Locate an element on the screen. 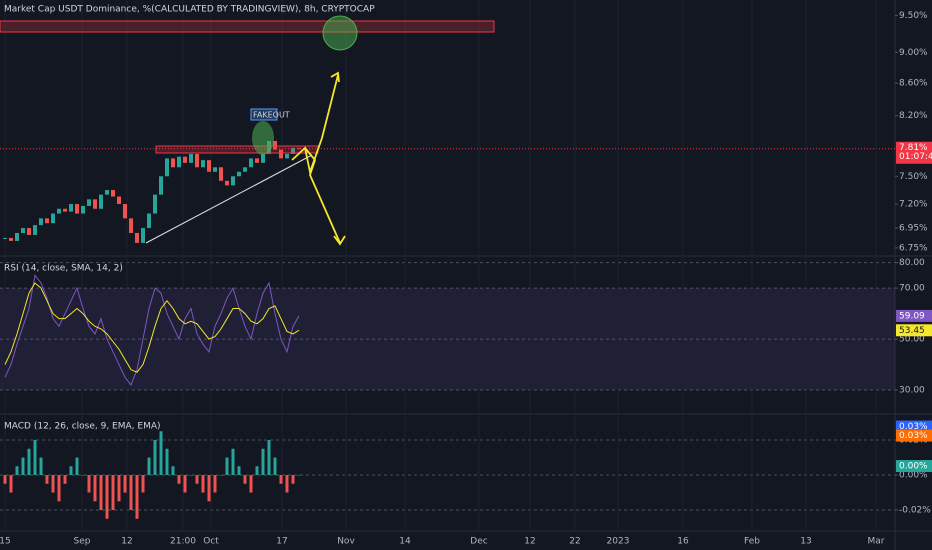 This screenshot has height=550, width=932. time-label: Nov is located at coordinates (346, 542).